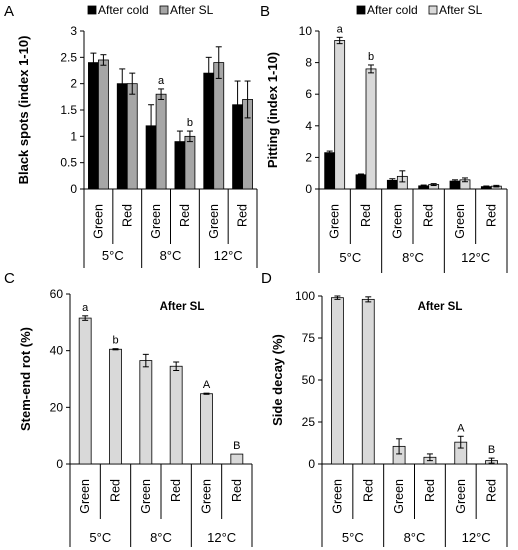 The image size is (518, 550). I want to click on y-tick-label: 60, so click(57, 294).